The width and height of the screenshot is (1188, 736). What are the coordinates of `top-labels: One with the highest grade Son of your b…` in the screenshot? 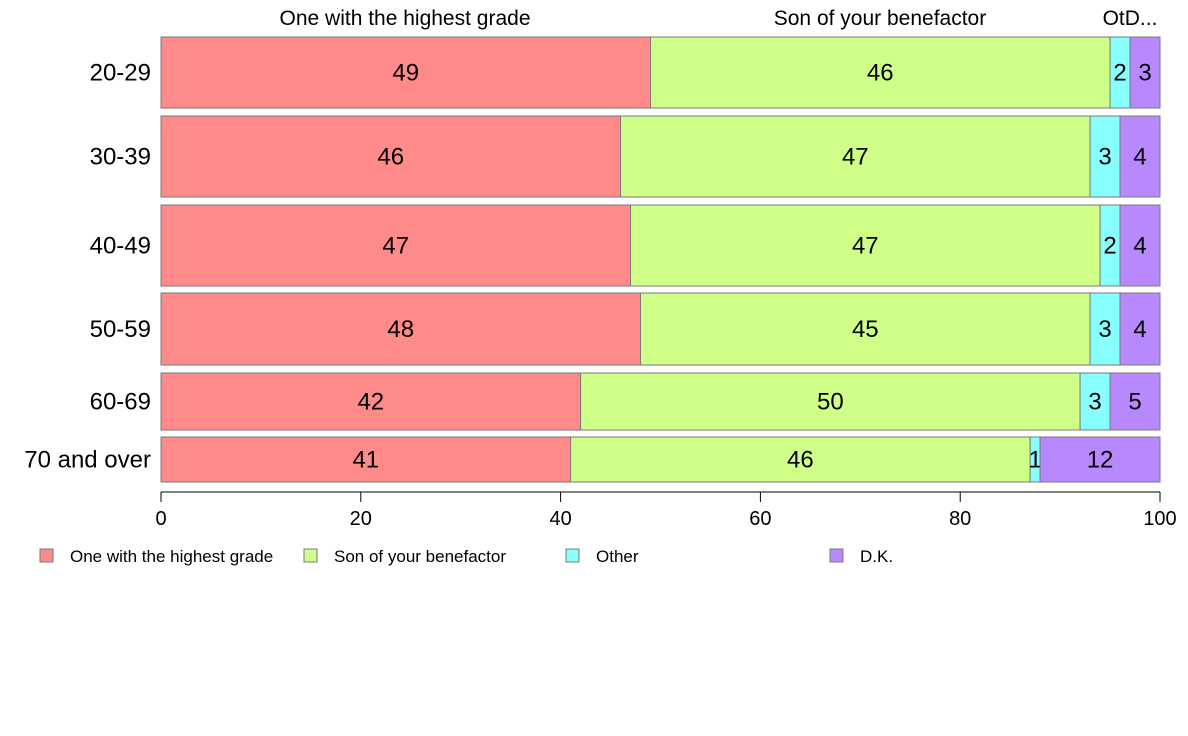 It's located at (719, 18).